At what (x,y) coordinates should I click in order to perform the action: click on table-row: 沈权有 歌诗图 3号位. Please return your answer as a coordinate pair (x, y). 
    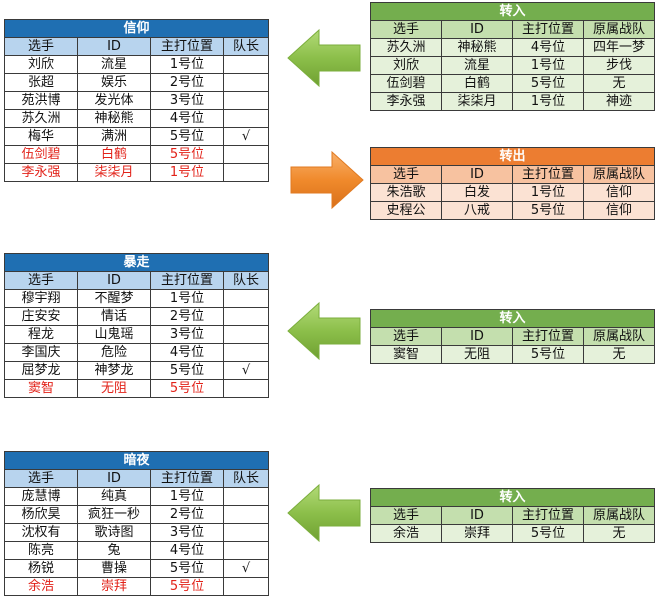
    Looking at the image, I should click on (136, 532).